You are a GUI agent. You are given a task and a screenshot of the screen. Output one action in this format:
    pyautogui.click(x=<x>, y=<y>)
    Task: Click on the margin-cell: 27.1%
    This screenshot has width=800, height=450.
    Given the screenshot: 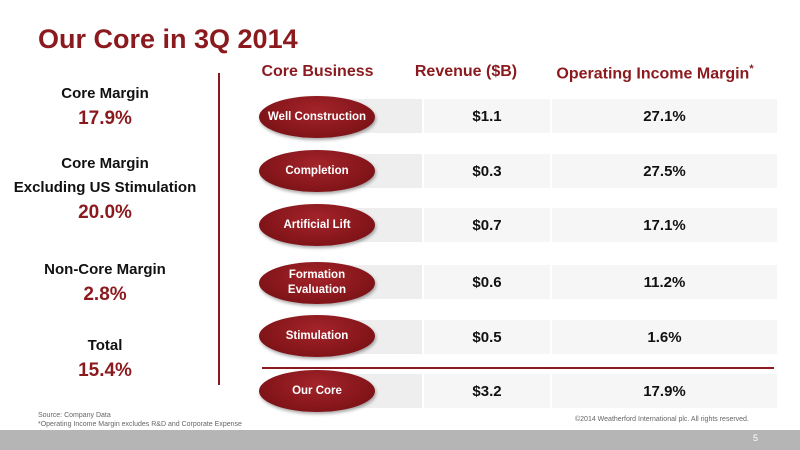 What is the action you would take?
    pyautogui.click(x=663, y=116)
    